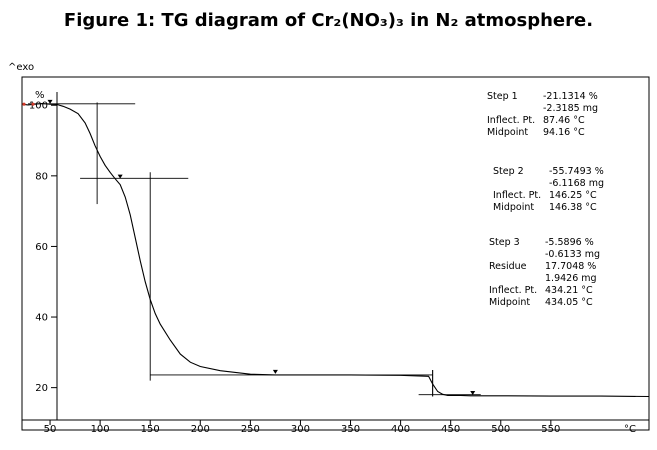 The width and height of the screenshot is (657, 450). Describe the element at coordinates (573, 195) in the screenshot. I see `annotation-value: 146.25 °C` at that location.